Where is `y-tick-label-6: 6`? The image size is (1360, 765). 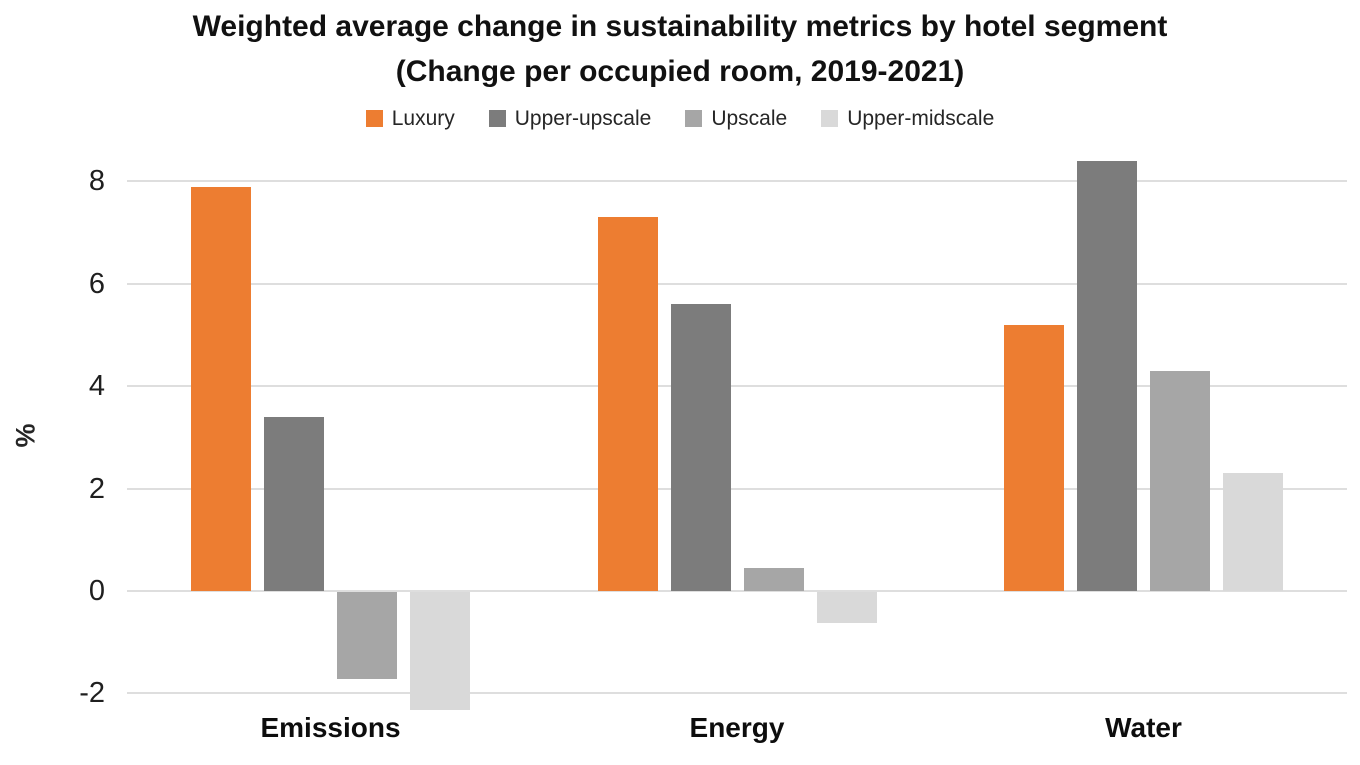 y-tick-label-6: 6 is located at coordinates (96, 283).